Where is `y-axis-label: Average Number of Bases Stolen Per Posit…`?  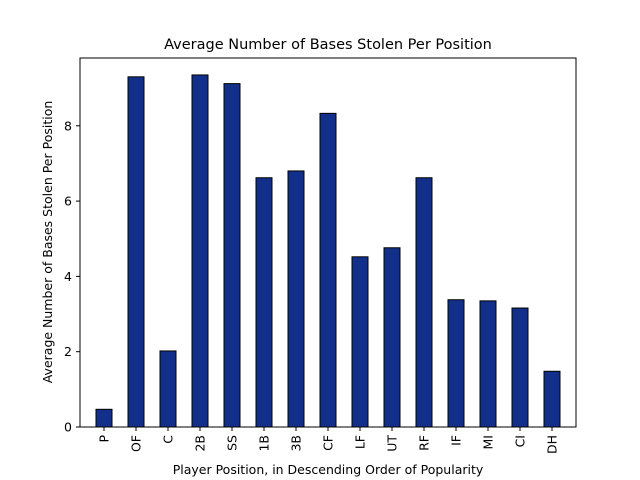 y-axis-label: Average Number of Bases Stolen Per Posit… is located at coordinates (47, 242).